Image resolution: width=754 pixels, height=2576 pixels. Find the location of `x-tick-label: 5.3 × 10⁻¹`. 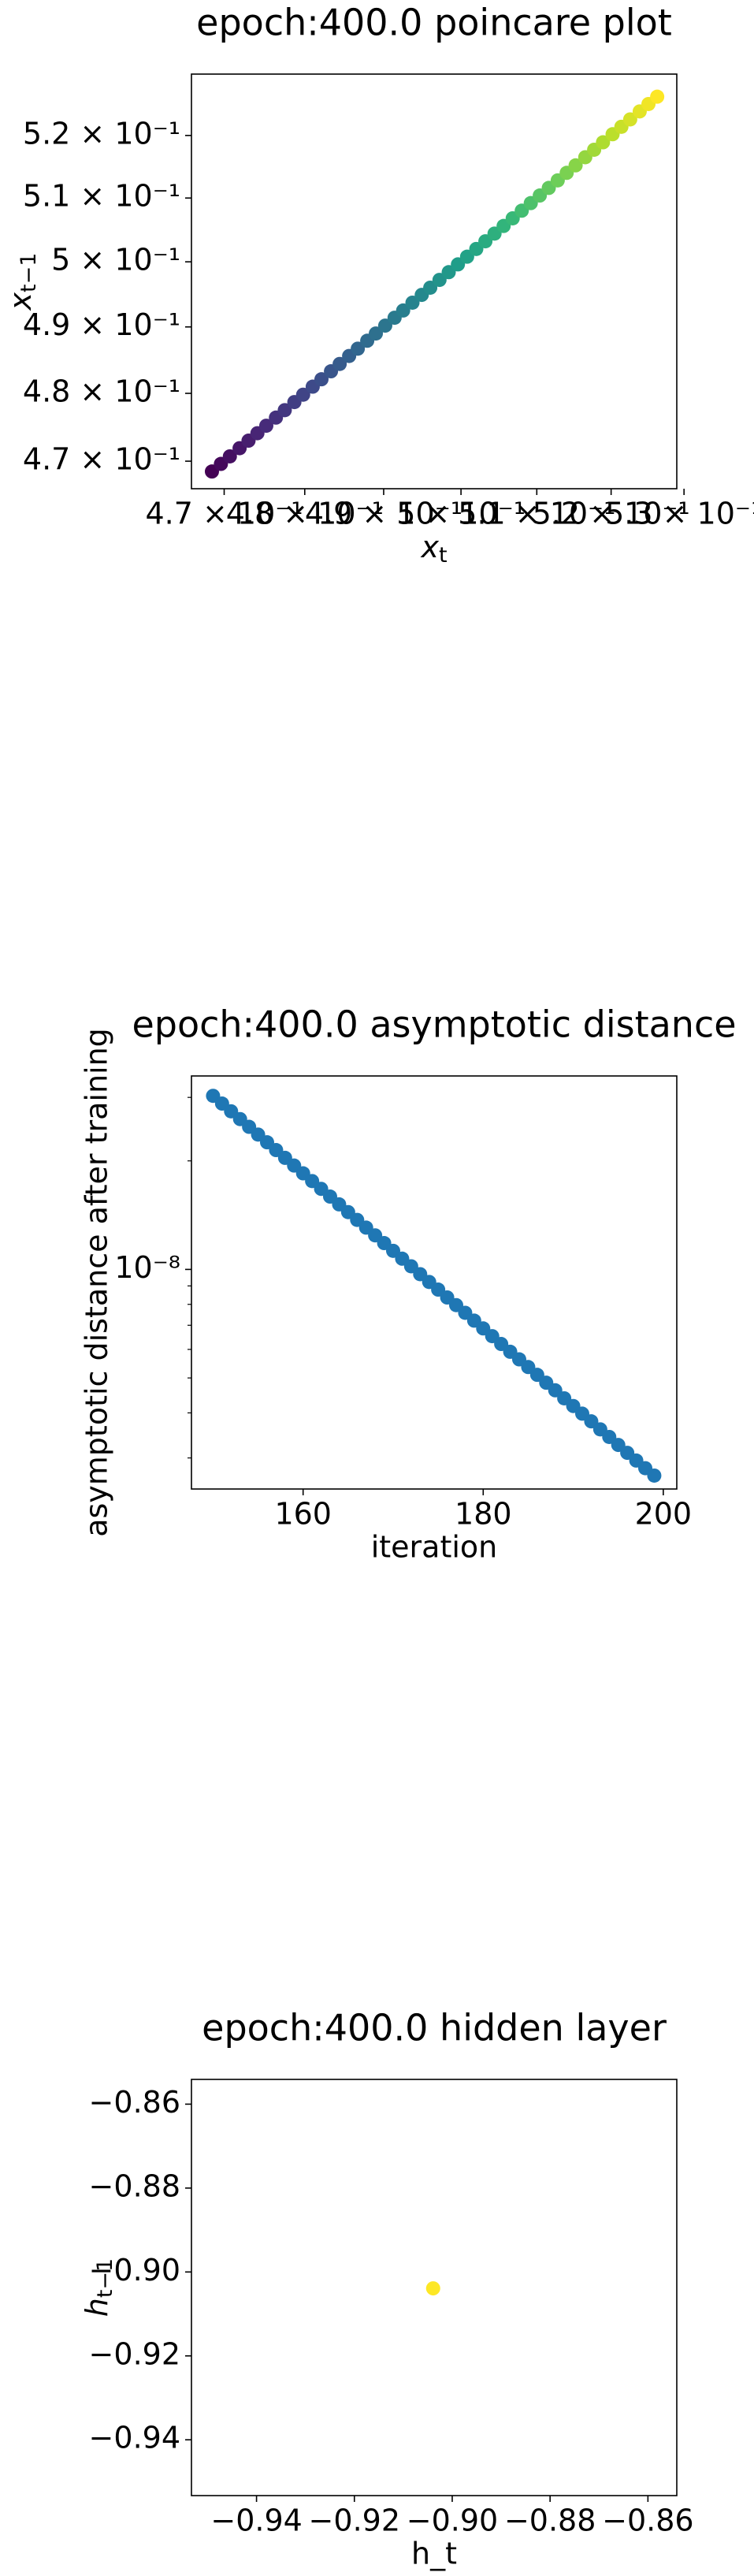

x-tick-label: 5.3 × 10⁻¹ is located at coordinates (679, 514).